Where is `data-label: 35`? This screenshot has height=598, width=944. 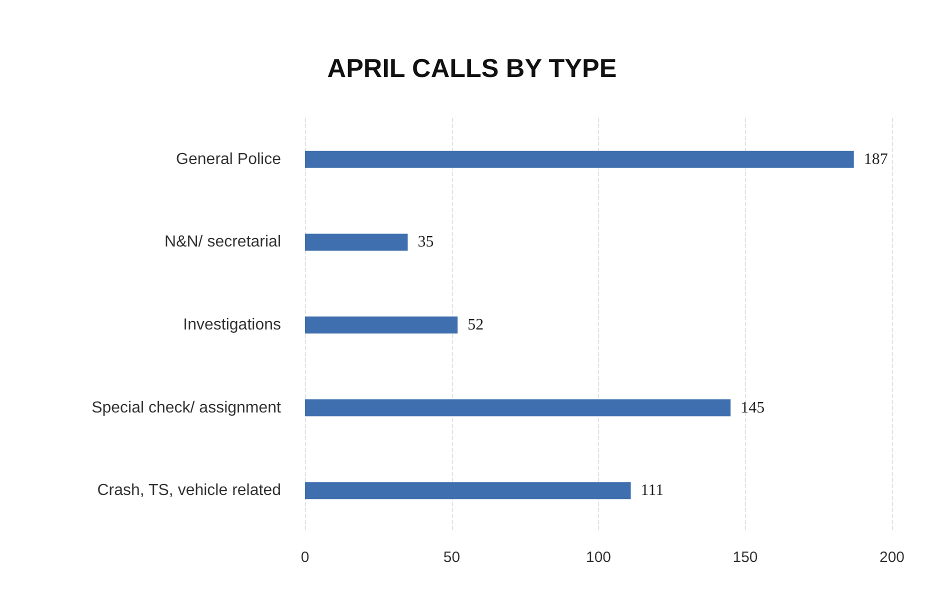 data-label: 35 is located at coordinates (426, 242).